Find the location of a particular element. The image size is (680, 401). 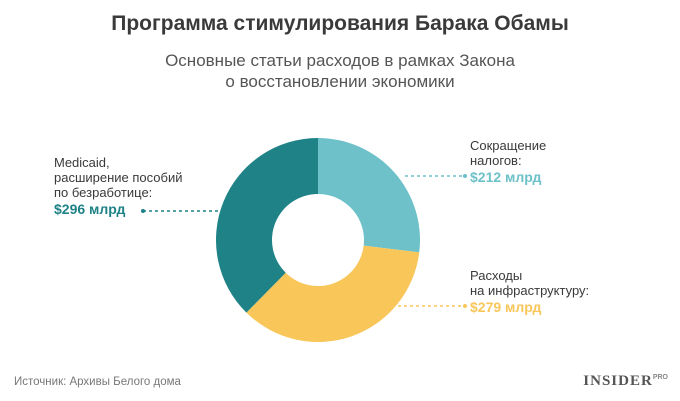

label-infrastructure-line-1: Расходы is located at coordinates (496, 275).